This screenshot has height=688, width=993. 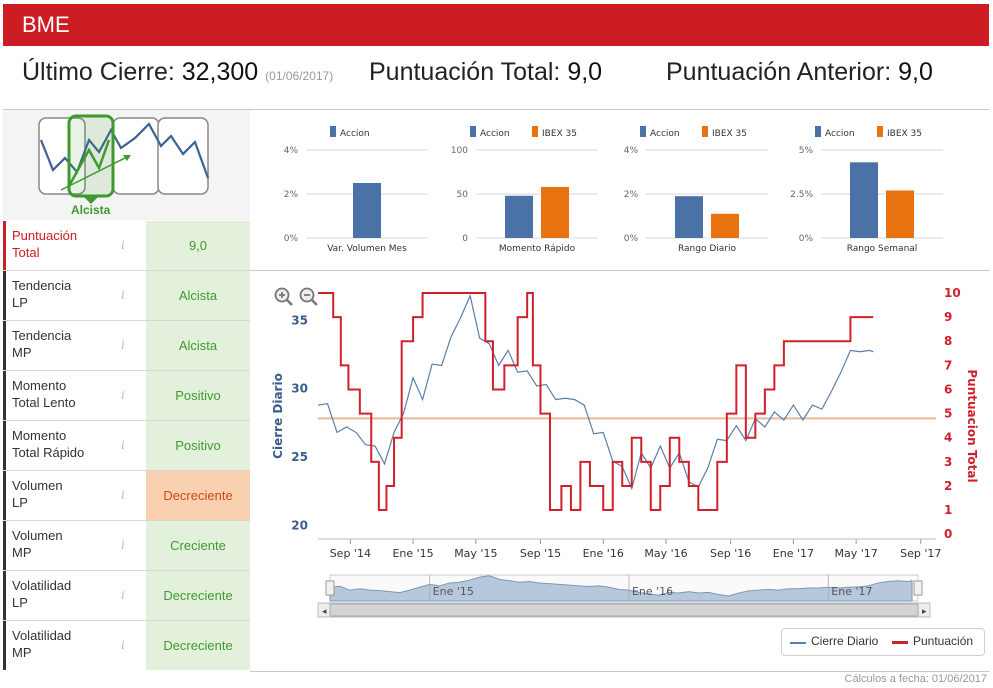 What do you see at coordinates (537, 249) in the screenshot?
I see `bar-chart-title: Momento Rápido` at bounding box center [537, 249].